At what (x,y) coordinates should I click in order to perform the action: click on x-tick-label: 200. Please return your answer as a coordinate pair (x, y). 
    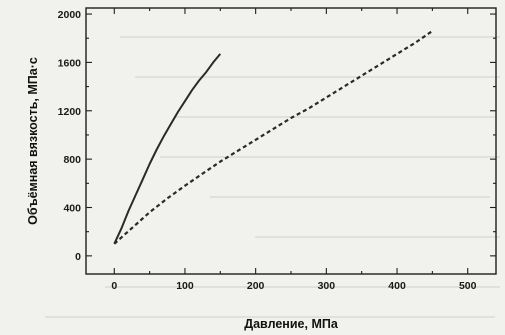
    Looking at the image, I should click on (256, 286).